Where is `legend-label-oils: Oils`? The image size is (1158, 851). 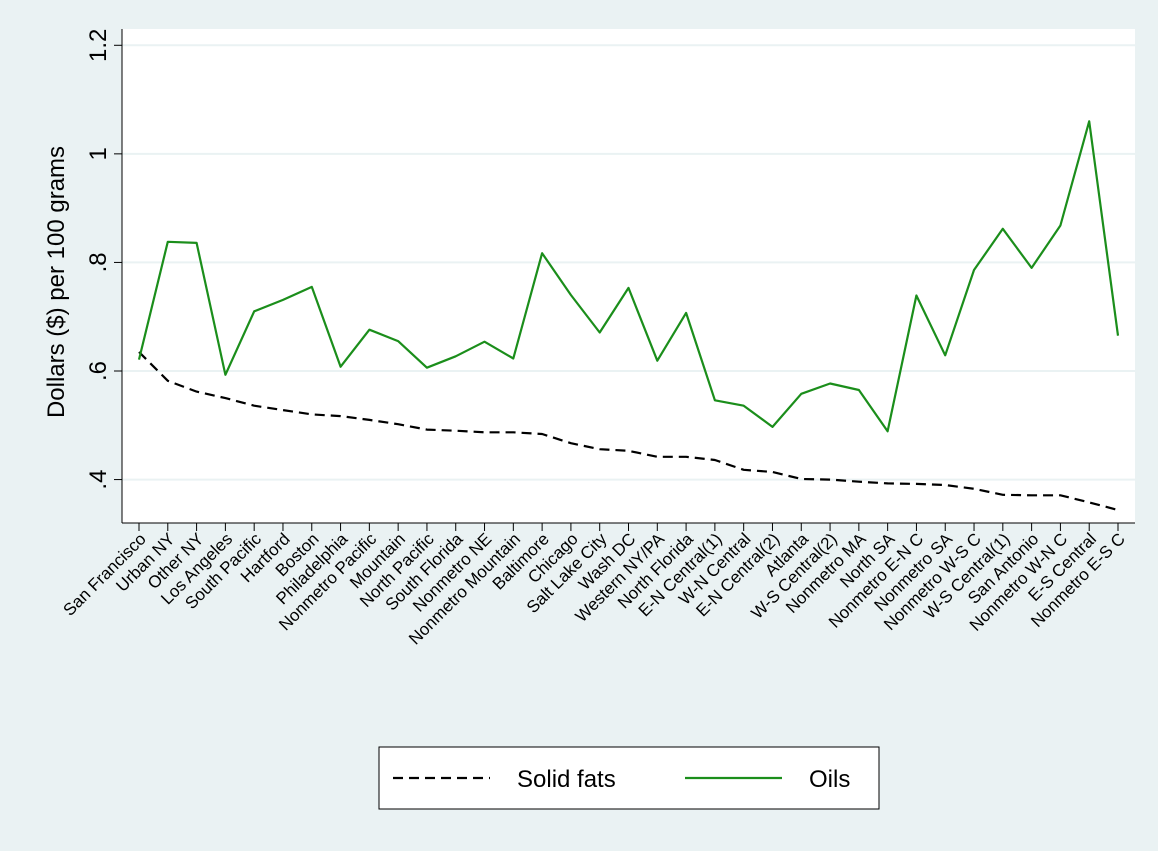
legend-label-oils: Oils is located at coordinates (829, 779).